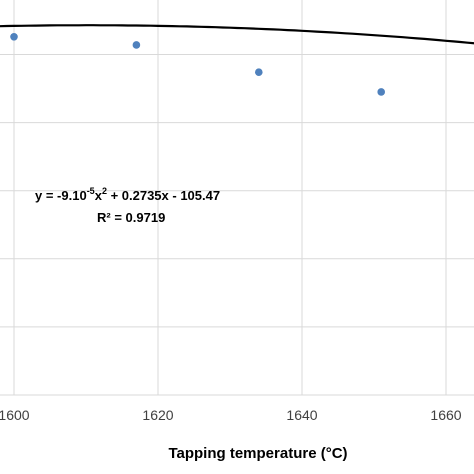  What do you see at coordinates (157, 415) in the screenshot?
I see `x-tick-label: 1620` at bounding box center [157, 415].